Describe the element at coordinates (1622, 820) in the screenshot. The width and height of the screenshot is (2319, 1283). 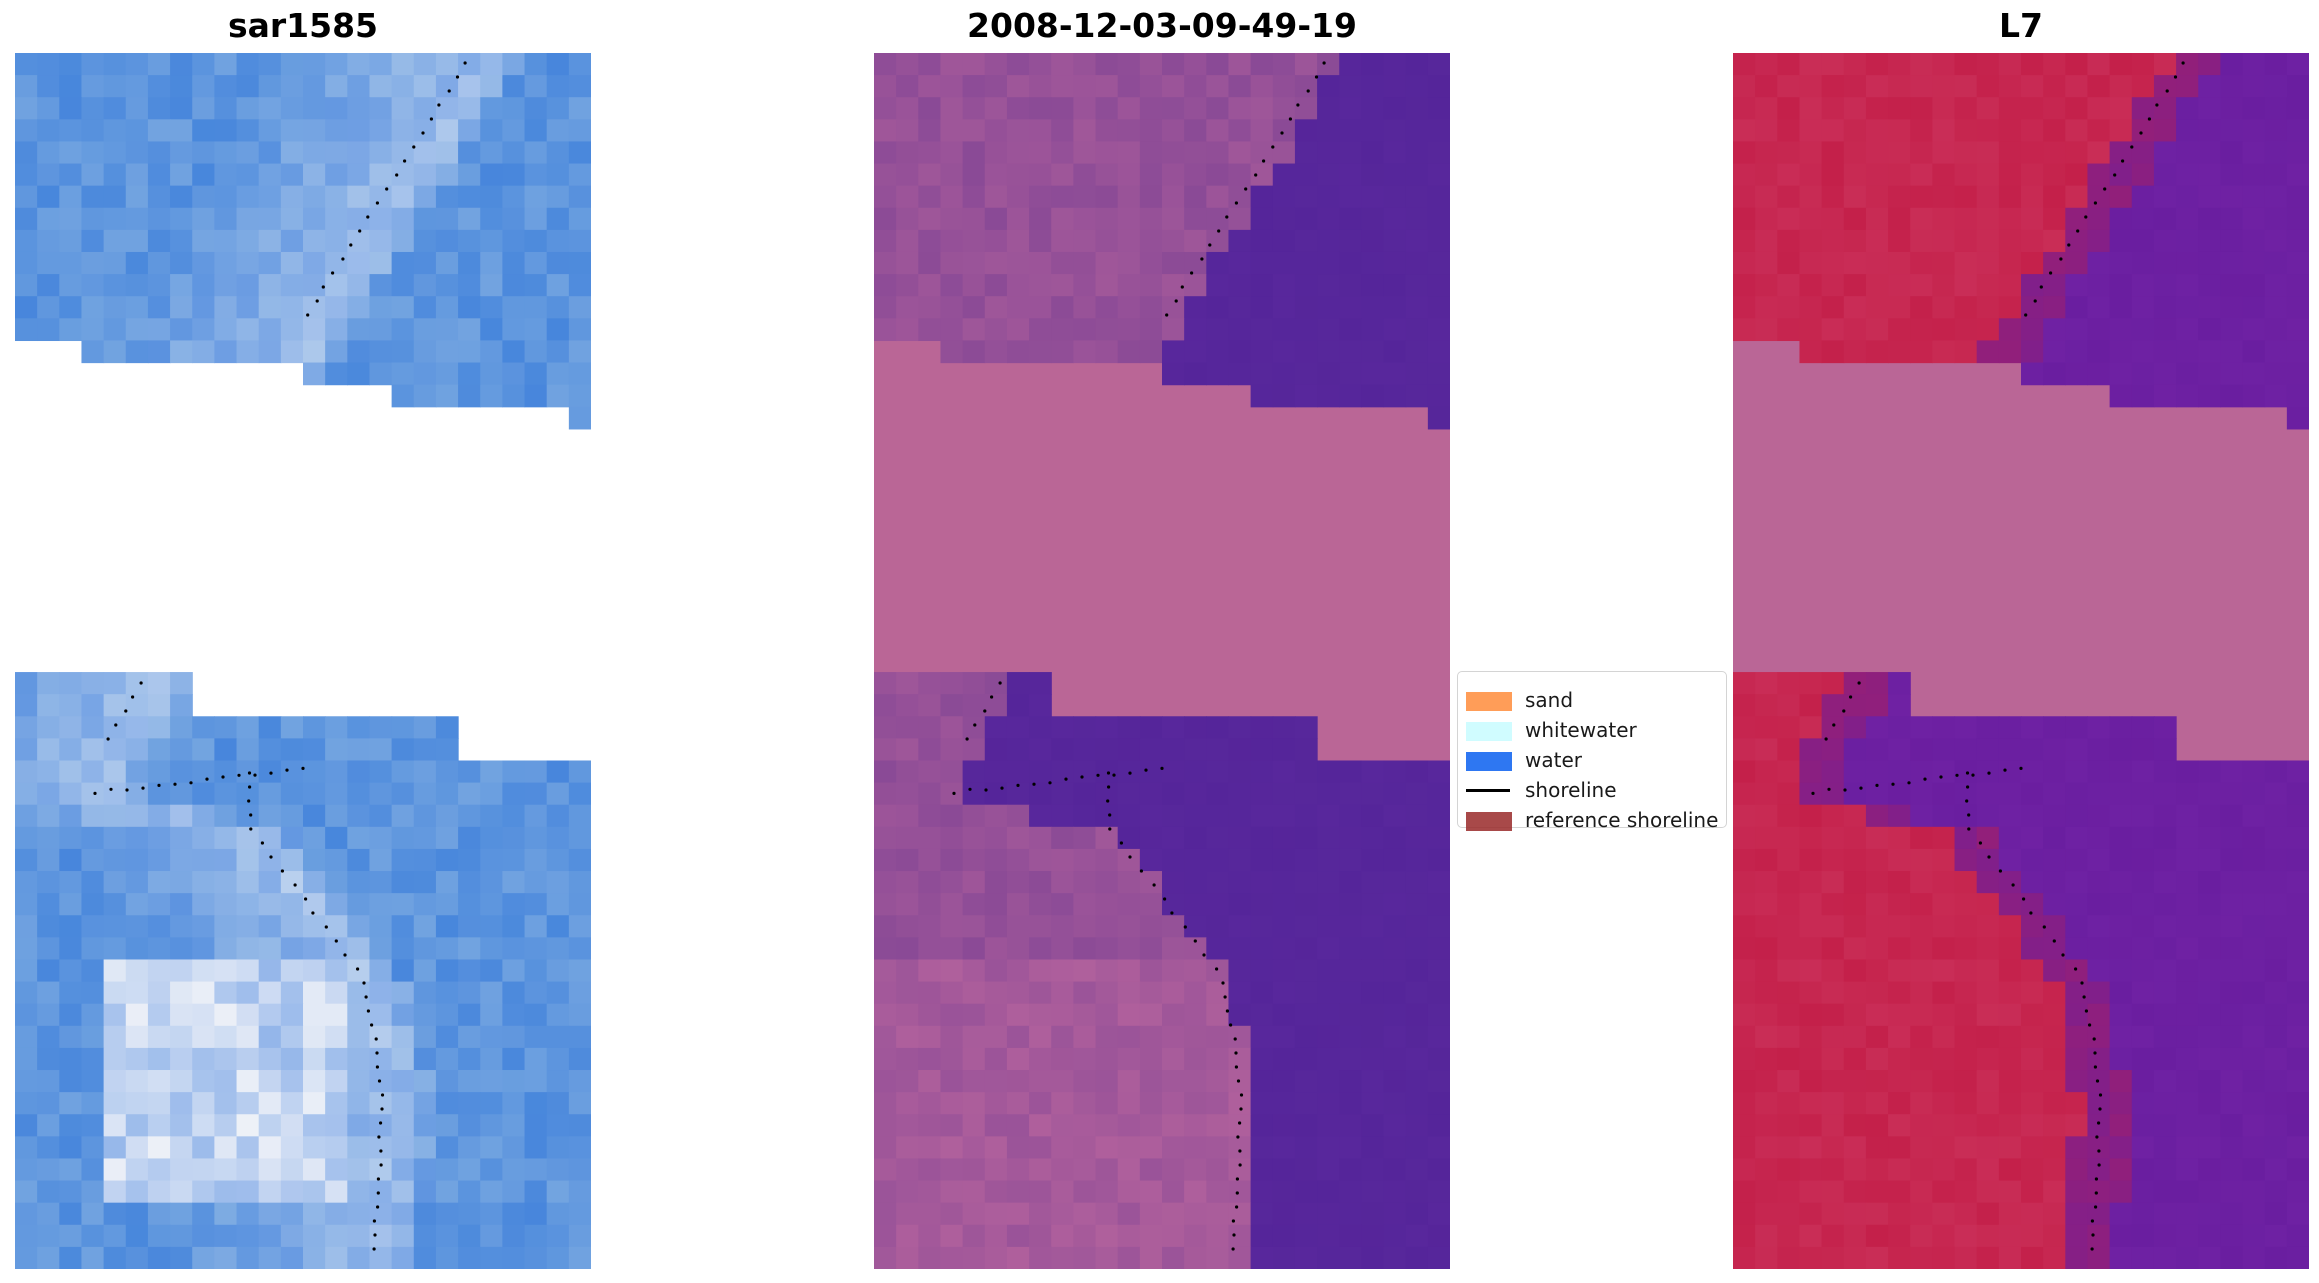
I see `legend-label: reference shoreline` at that location.